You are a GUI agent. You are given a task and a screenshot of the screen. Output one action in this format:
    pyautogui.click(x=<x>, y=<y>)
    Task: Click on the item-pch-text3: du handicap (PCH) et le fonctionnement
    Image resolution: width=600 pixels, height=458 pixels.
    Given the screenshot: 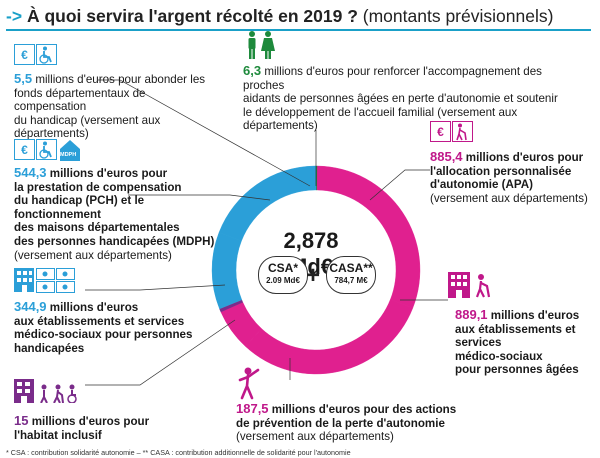 What is the action you would take?
    pyautogui.click(x=79, y=207)
    